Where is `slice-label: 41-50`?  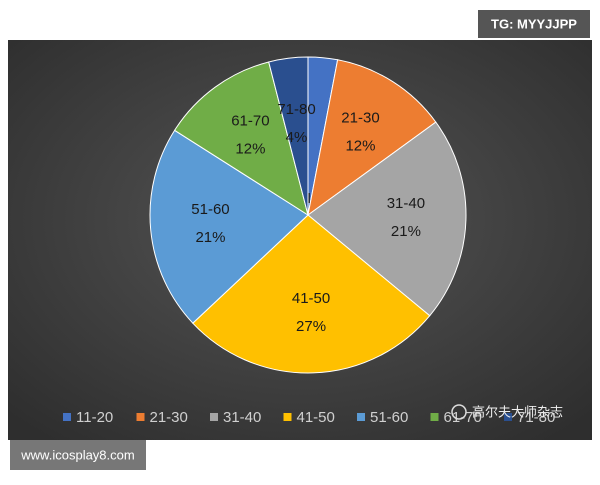
slice-label: 41-50 is located at coordinates (311, 298).